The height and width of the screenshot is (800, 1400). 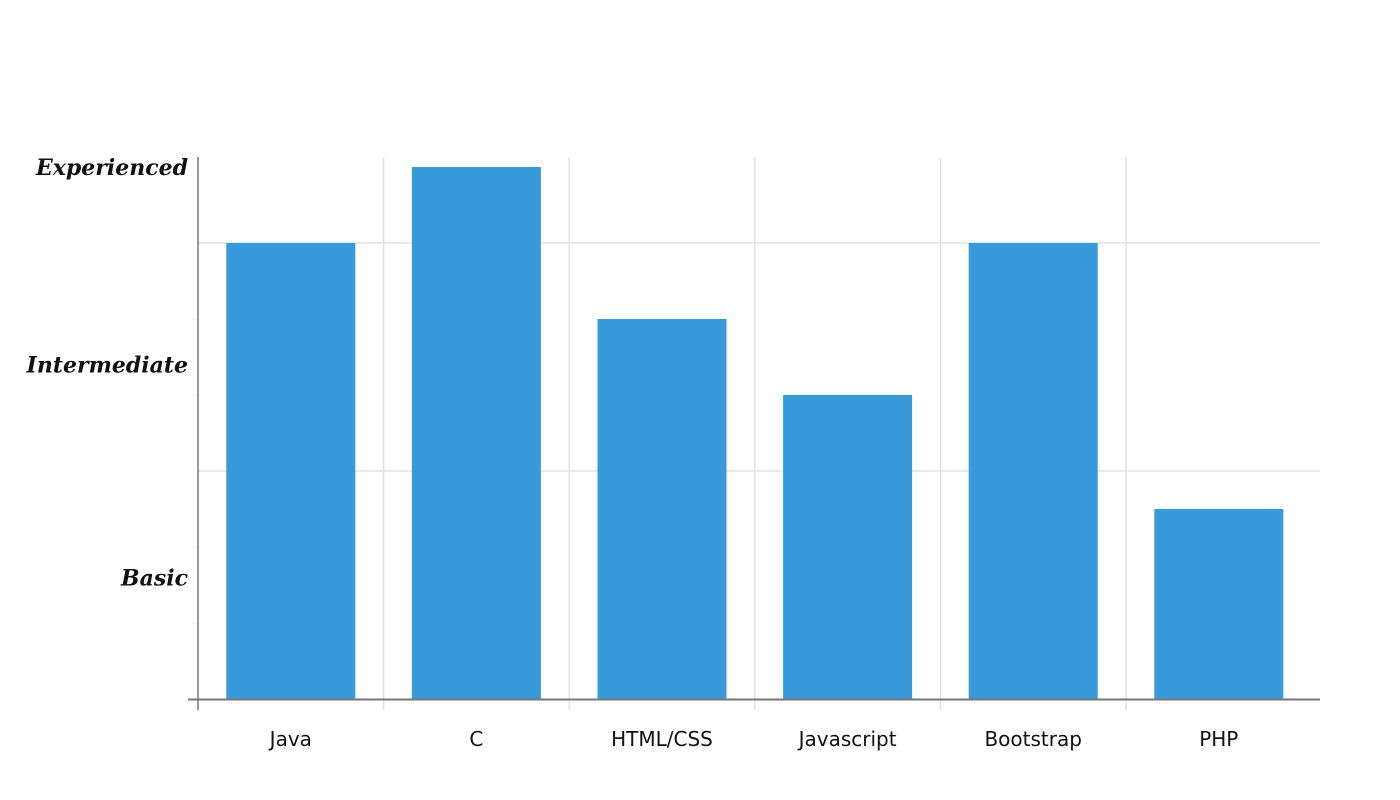 What do you see at coordinates (107, 366) in the screenshot?
I see `y-tick-label: Intermediate` at bounding box center [107, 366].